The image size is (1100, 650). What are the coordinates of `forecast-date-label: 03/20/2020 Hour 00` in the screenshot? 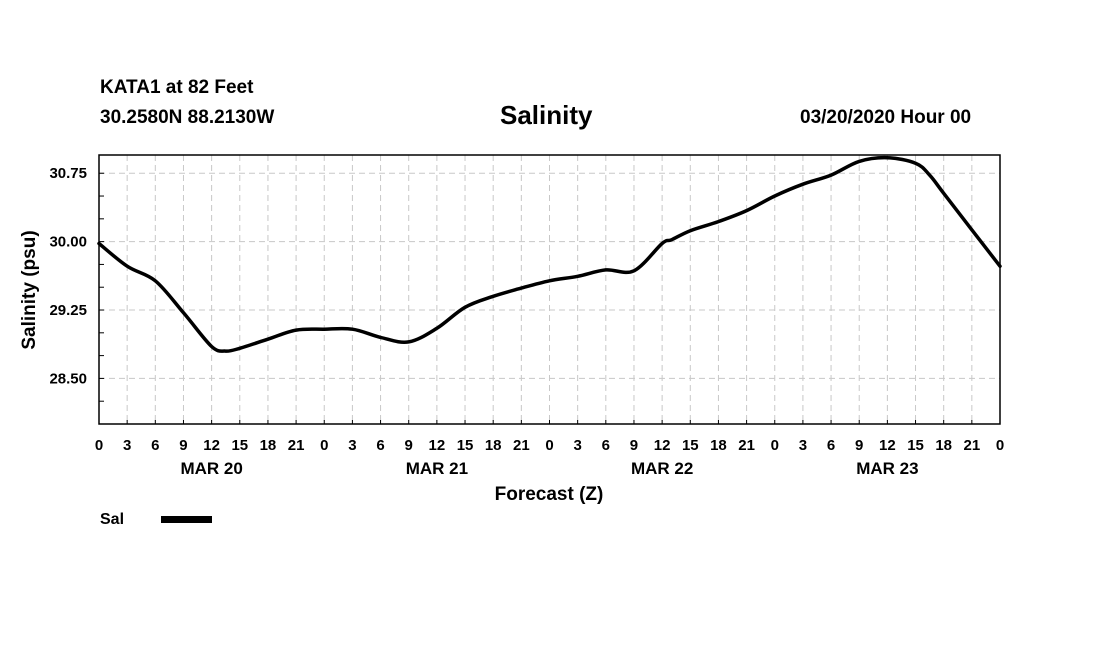 It's located at (886, 117).